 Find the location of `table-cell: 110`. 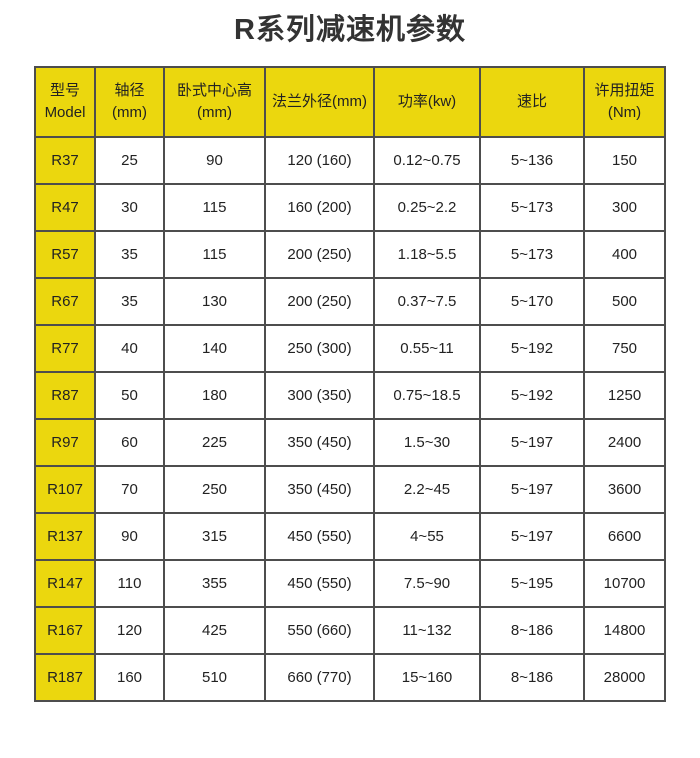

table-cell: 110 is located at coordinates (129, 583).